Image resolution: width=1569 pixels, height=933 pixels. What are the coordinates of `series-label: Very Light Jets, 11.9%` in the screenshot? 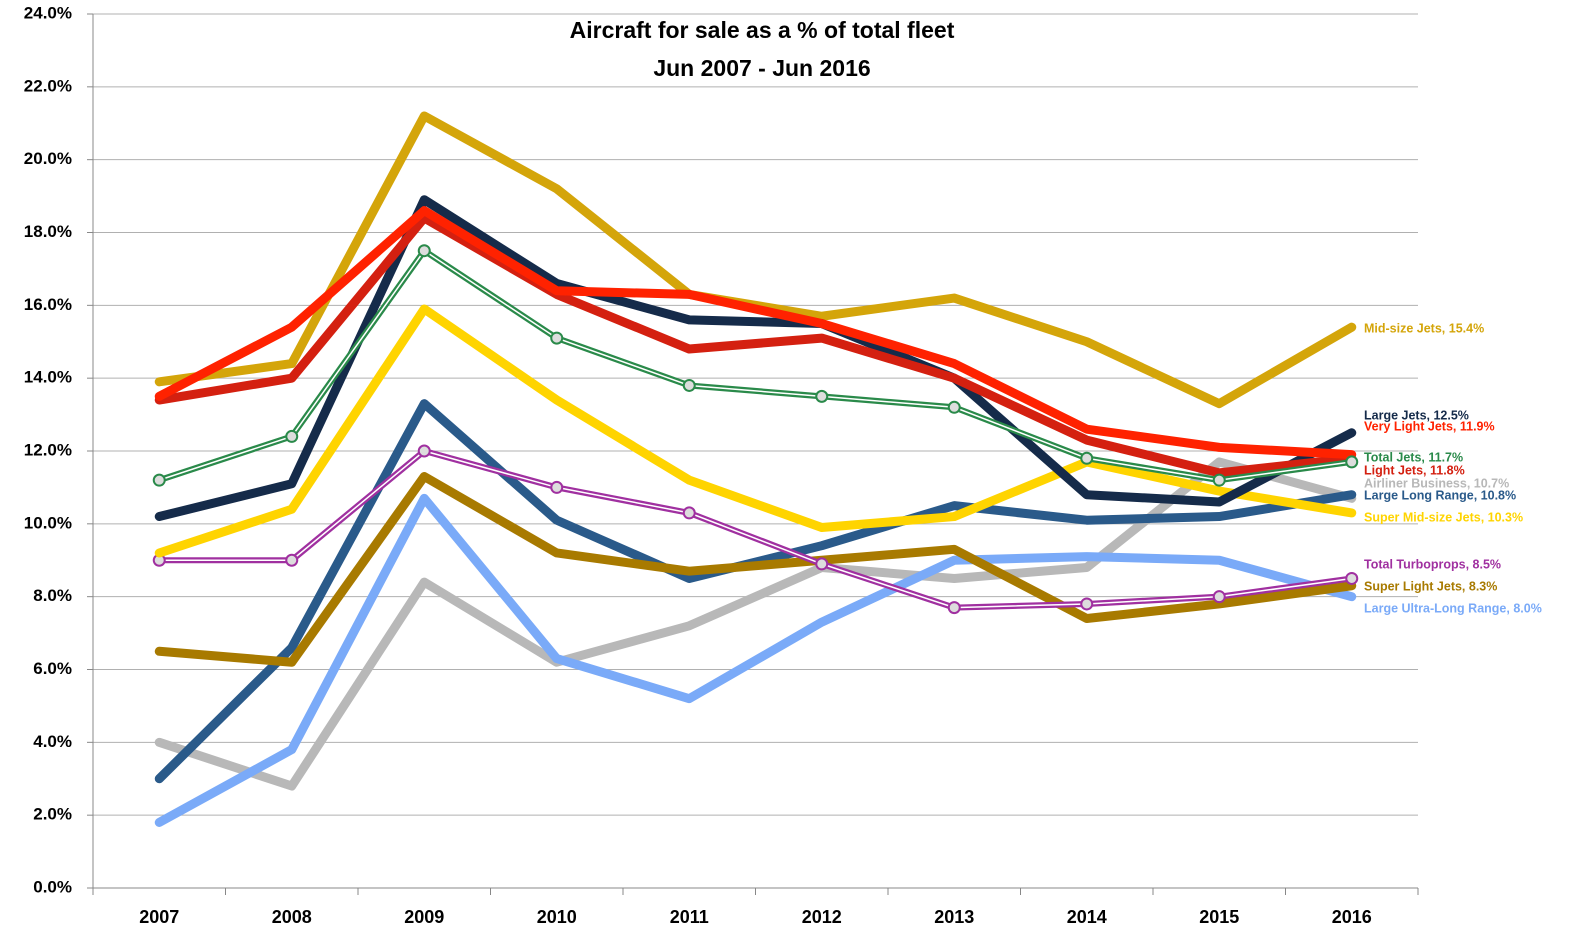 It's located at (1429, 426).